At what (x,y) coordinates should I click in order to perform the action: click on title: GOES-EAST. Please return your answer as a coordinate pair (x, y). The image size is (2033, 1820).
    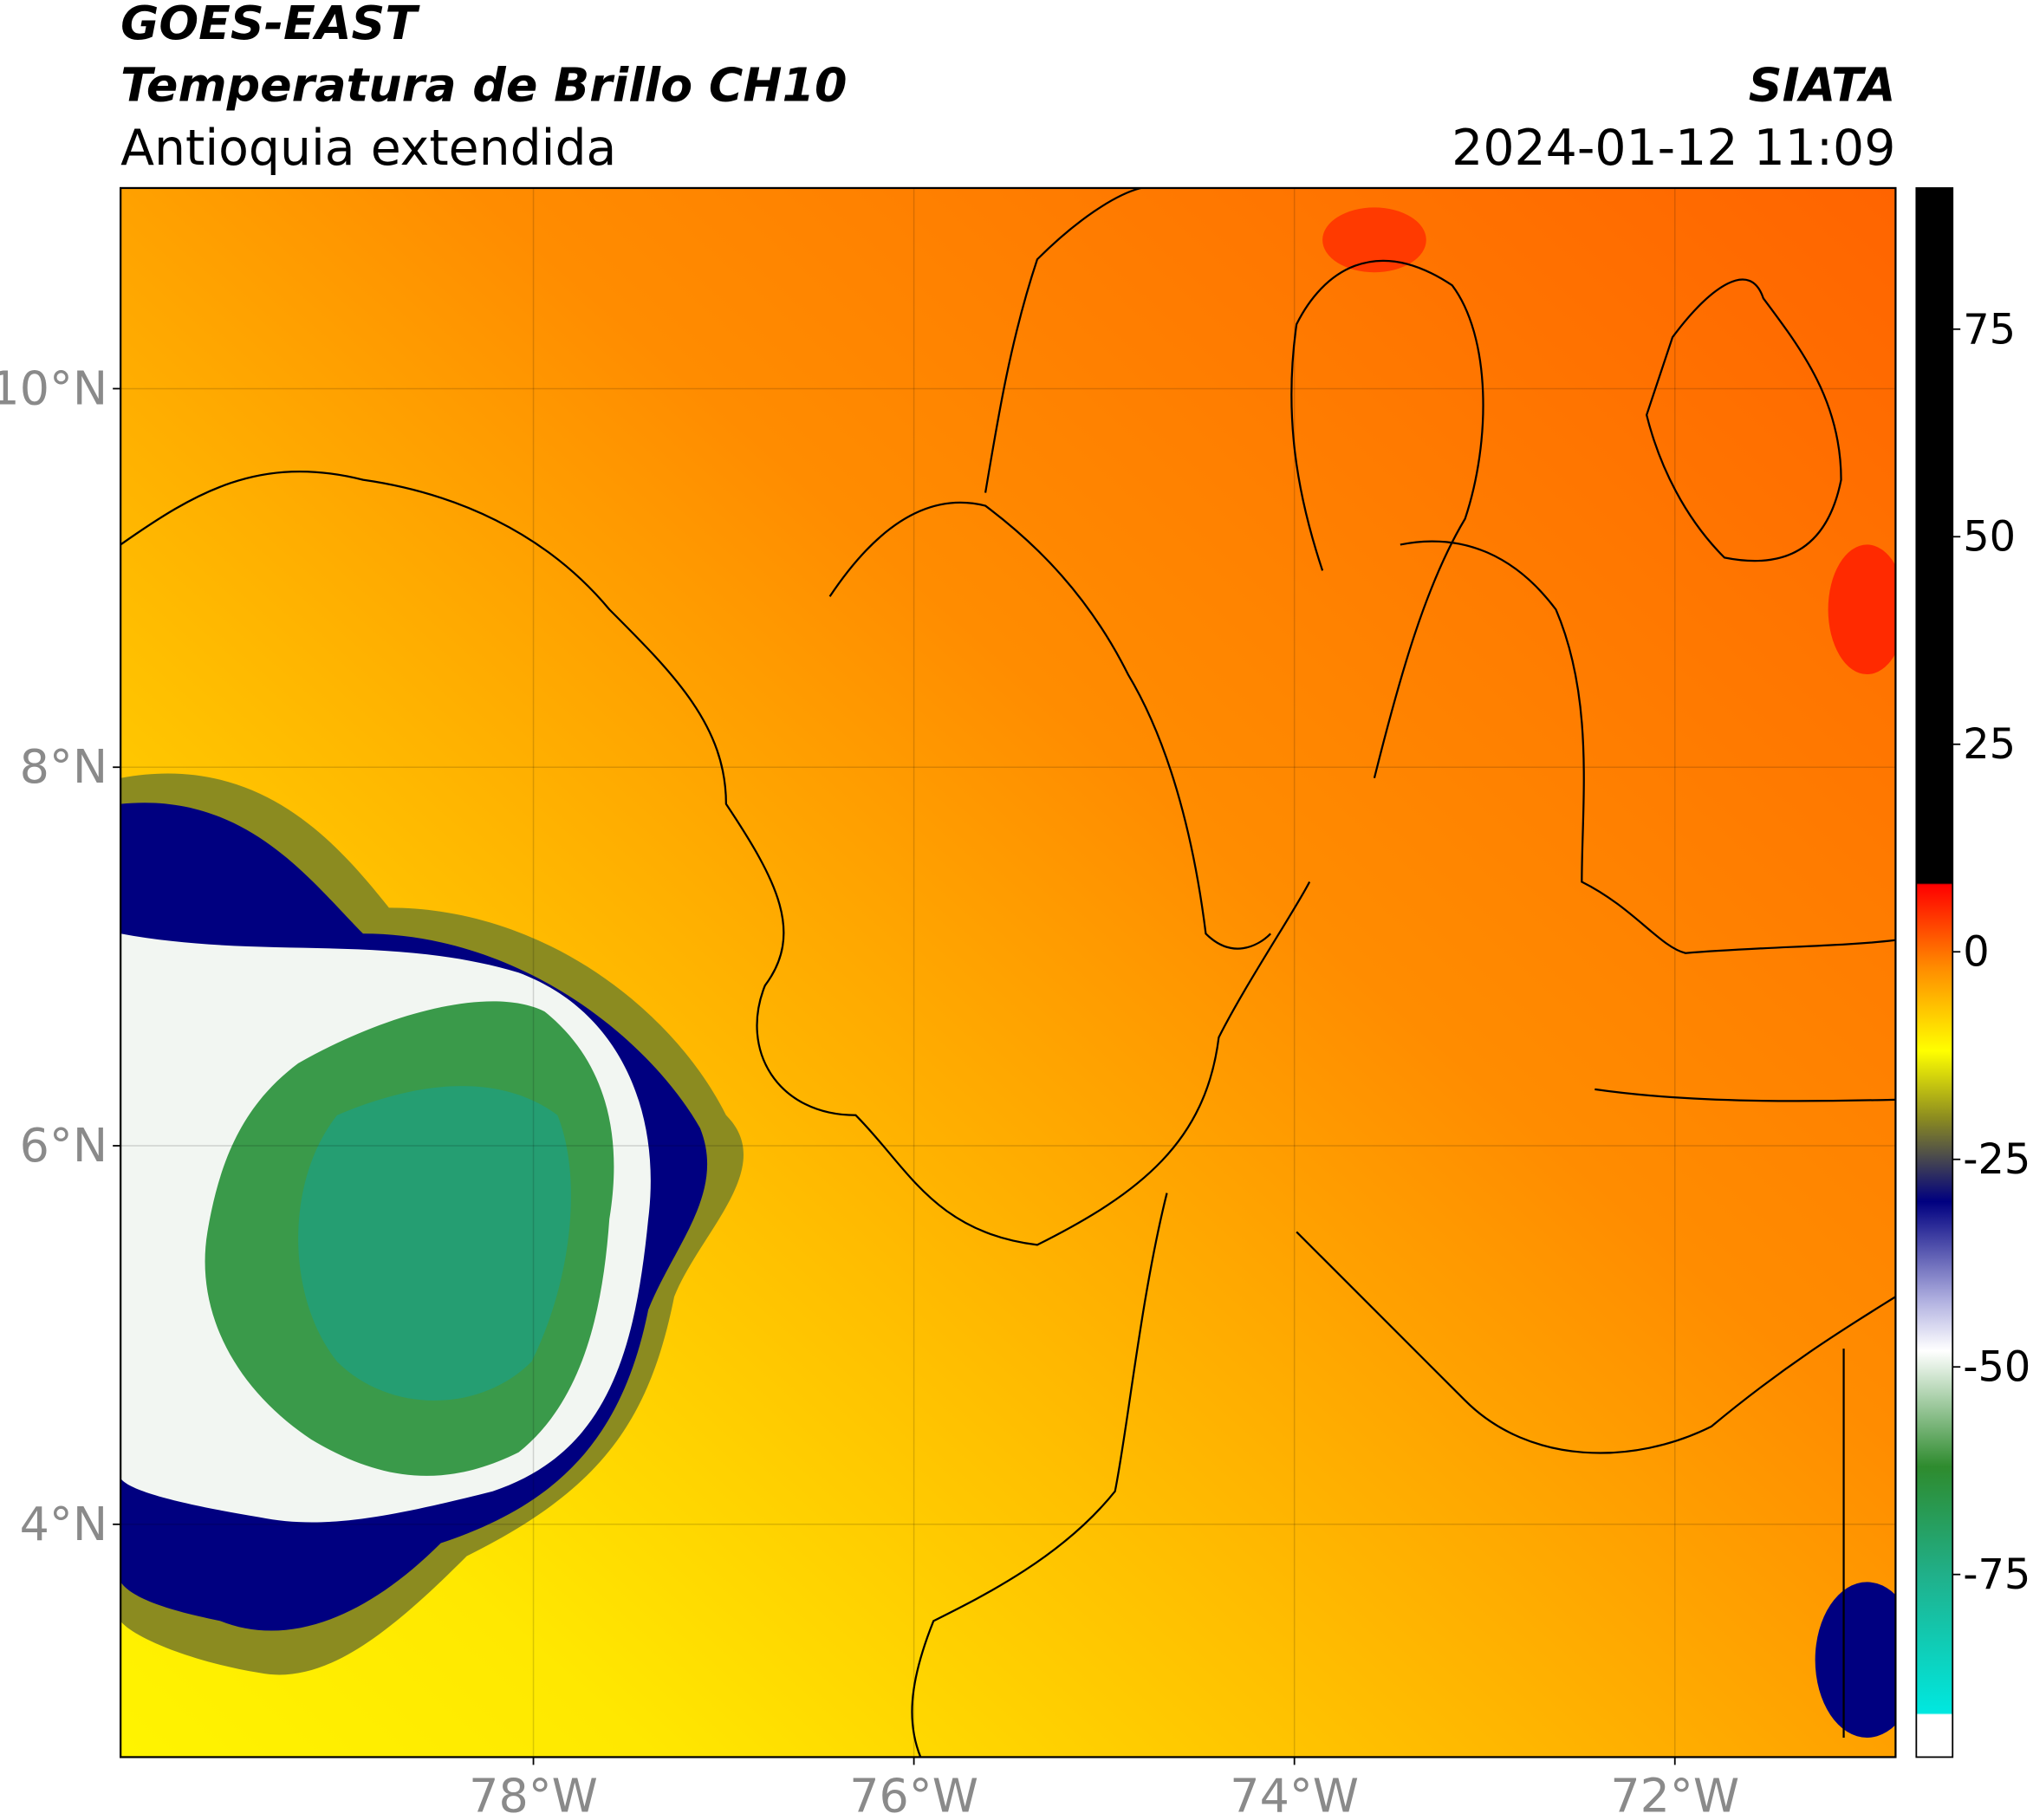
    Looking at the image, I should click on (270, 25).